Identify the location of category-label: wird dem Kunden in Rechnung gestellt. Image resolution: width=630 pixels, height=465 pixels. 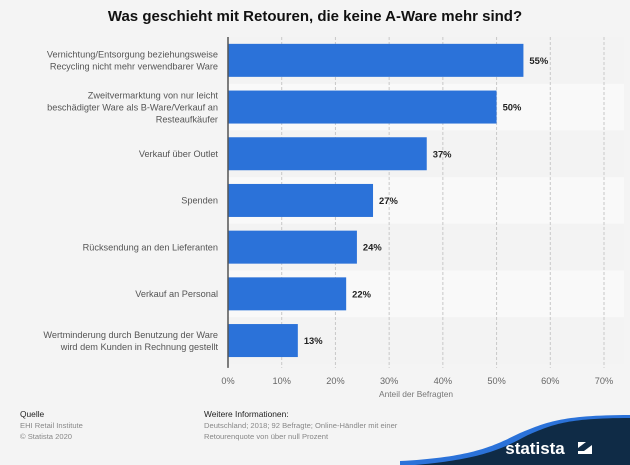
(139, 347).